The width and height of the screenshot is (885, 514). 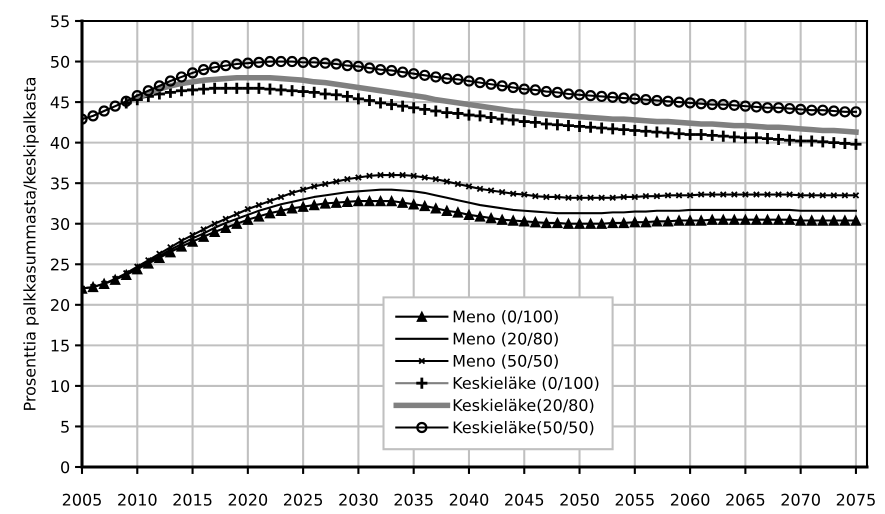 I want to click on y-tick-label: 15, so click(x=60, y=346).